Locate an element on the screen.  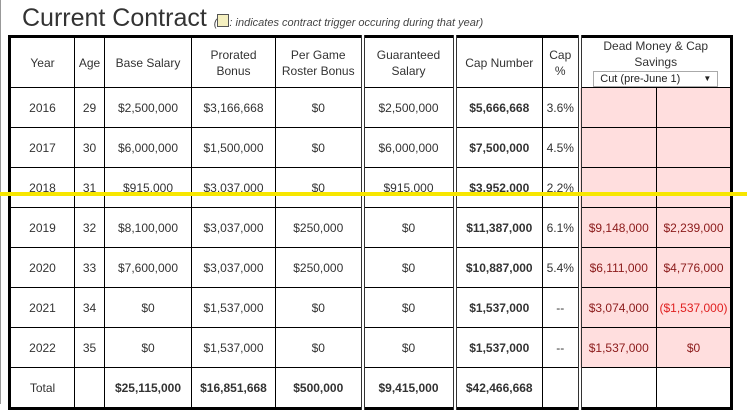
header-label: Year is located at coordinates (42, 62).